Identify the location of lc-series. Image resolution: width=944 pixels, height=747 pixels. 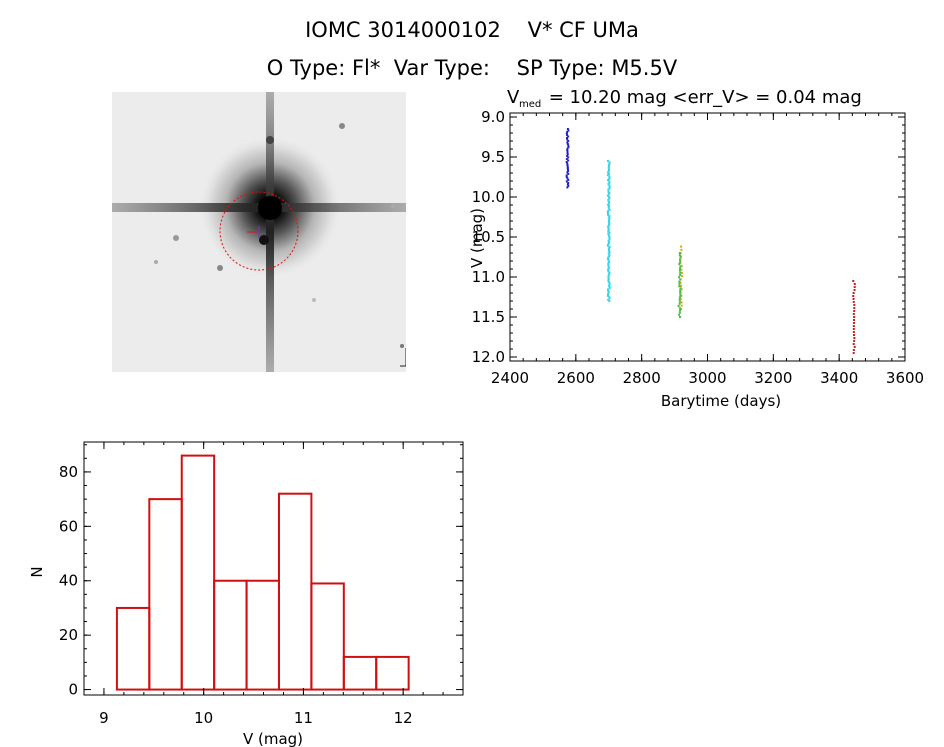
(567, 158).